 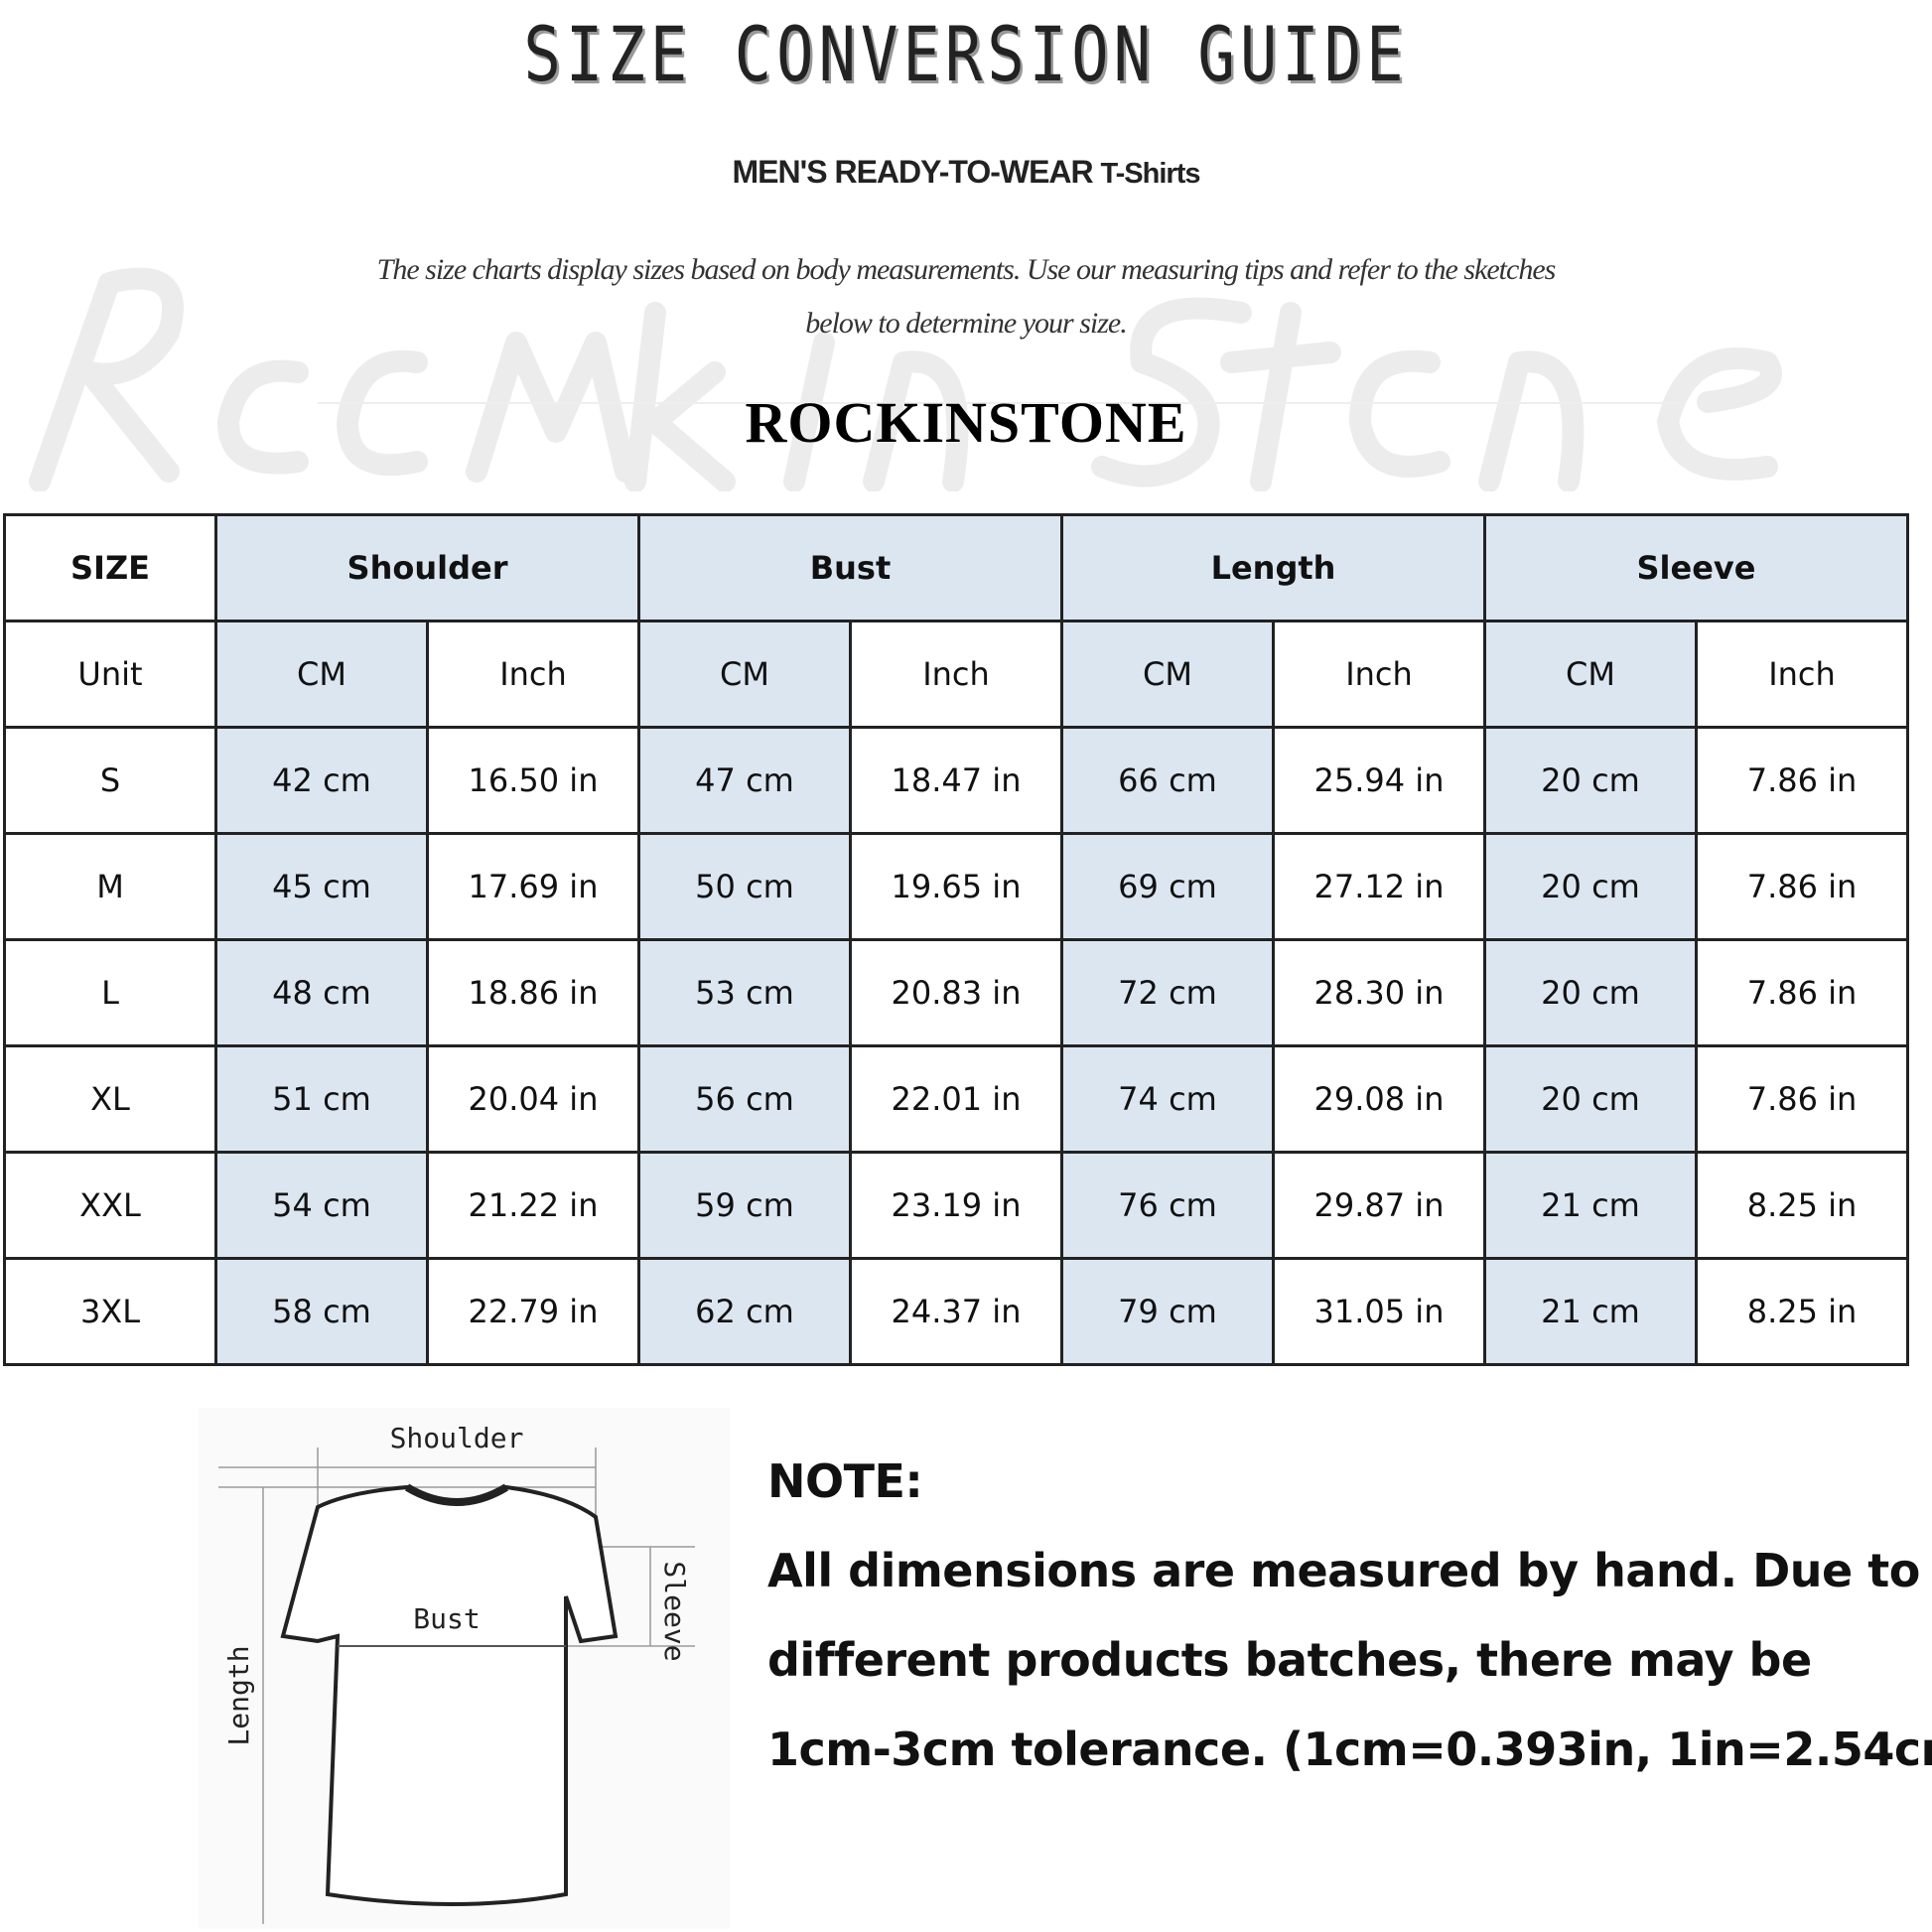 I want to click on header-shoulder: Shoulder, so click(x=427, y=568).